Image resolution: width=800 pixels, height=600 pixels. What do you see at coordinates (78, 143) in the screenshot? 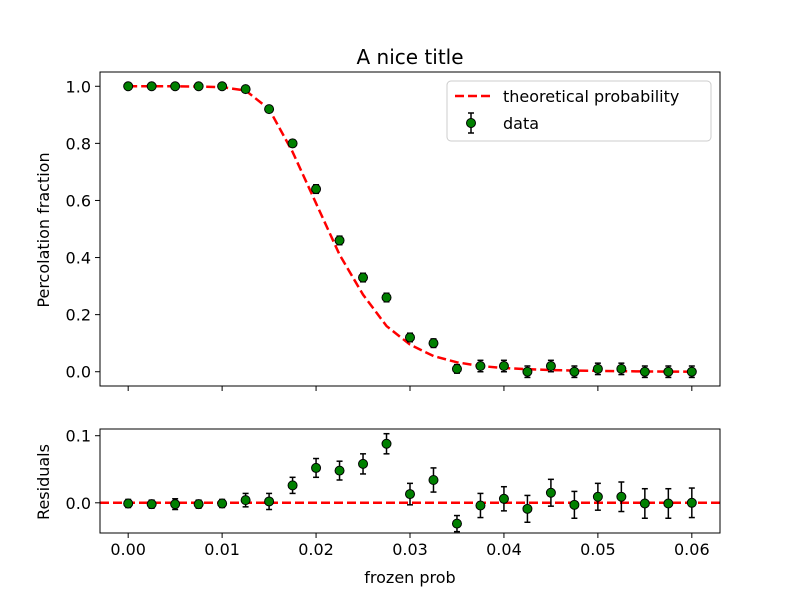
I see `main-y-tick-label: 0.8` at bounding box center [78, 143].